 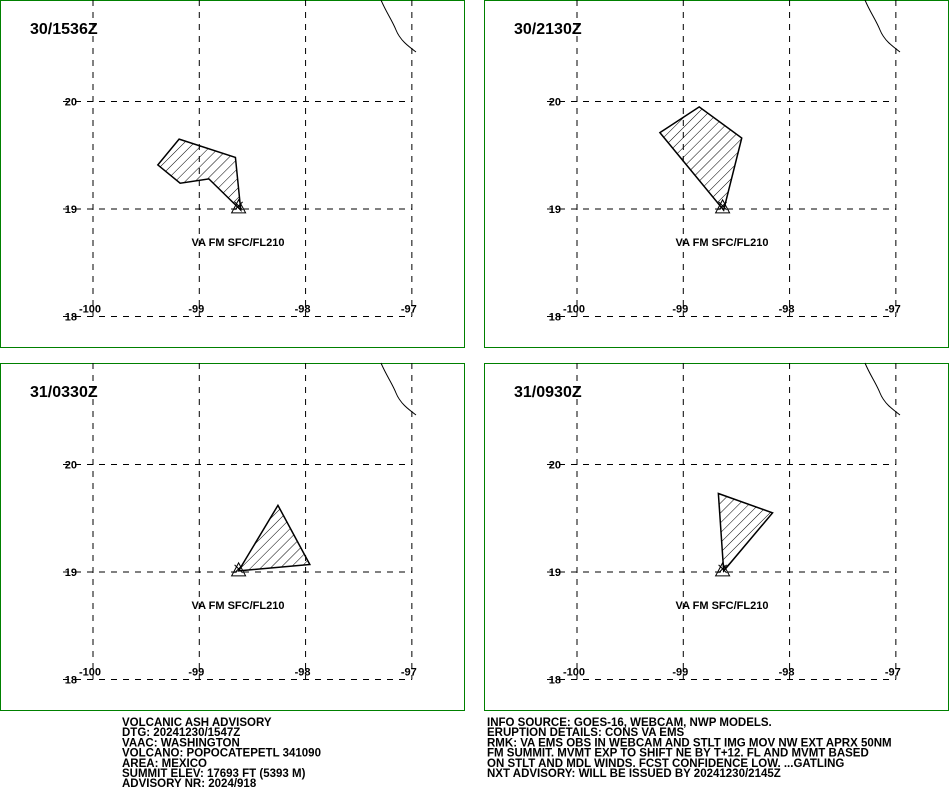 I want to click on advisory-line: VAAC: WASHINGTON, so click(x=181, y=743).